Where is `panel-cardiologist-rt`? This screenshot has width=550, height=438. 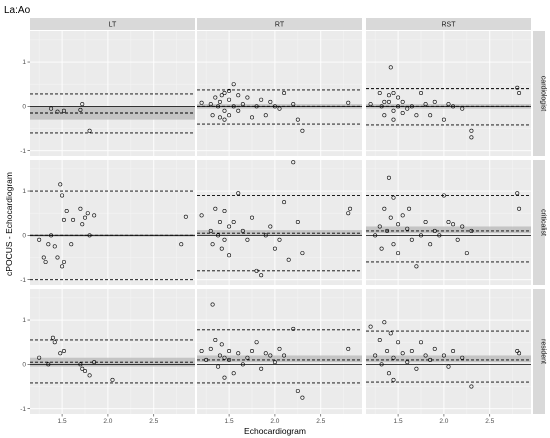
panel-cardiologist-rt is located at coordinates (279, 93).